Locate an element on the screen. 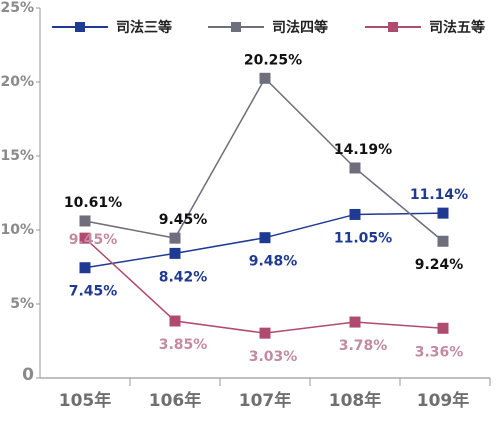 The width and height of the screenshot is (498, 423). y-tick-label: 0 is located at coordinates (28, 375).